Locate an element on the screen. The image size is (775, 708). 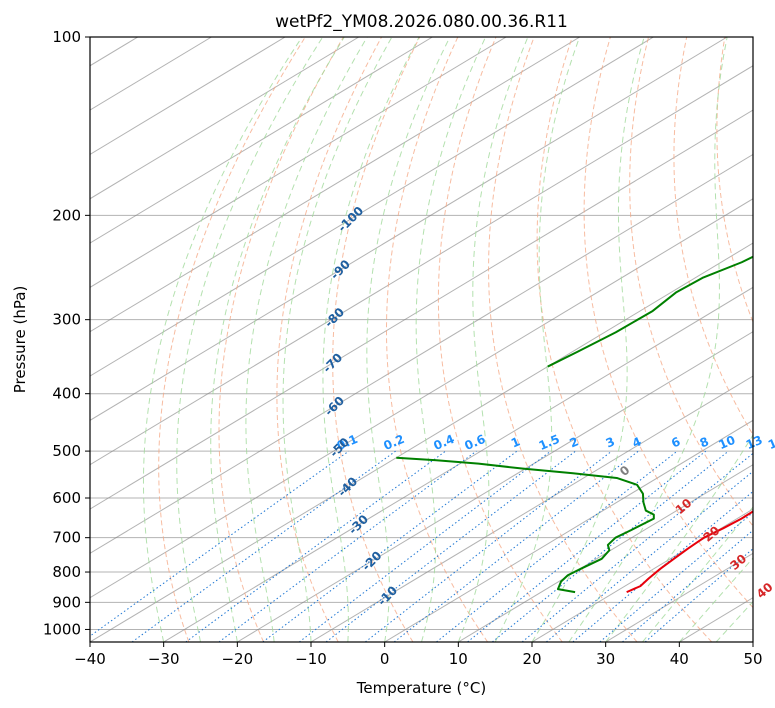
x-tick-label: −30 is located at coordinates (164, 659).